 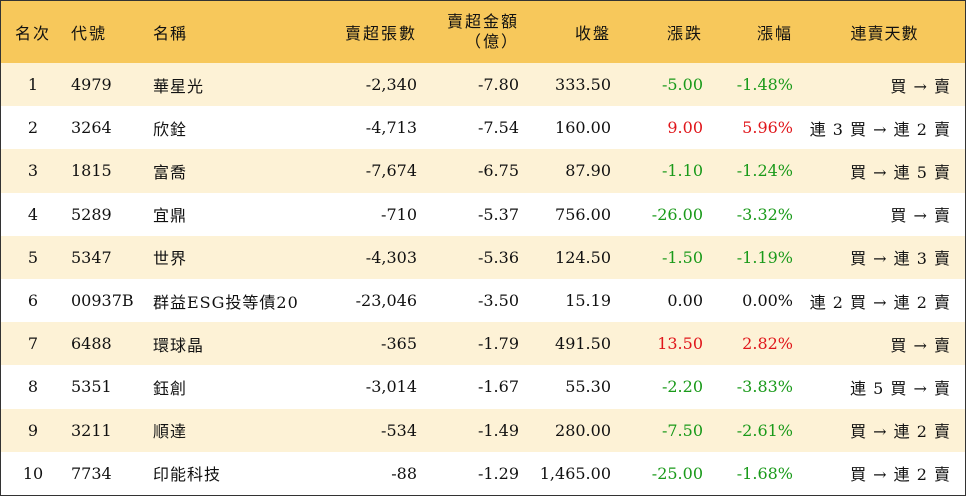 What do you see at coordinates (33, 301) in the screenshot?
I see `cell-rank: 6` at bounding box center [33, 301].